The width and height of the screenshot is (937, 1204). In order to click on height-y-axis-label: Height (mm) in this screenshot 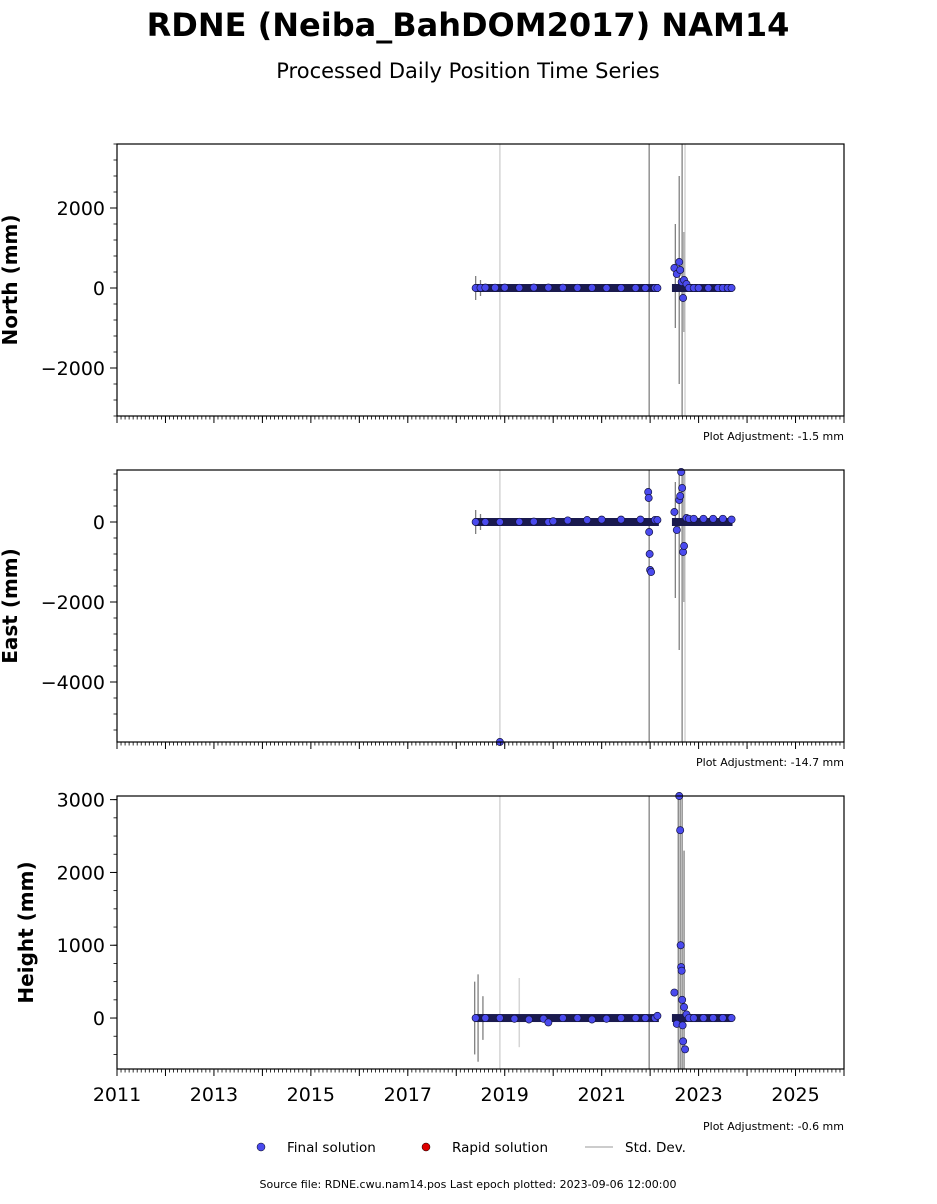, I will do `click(26, 932)`.